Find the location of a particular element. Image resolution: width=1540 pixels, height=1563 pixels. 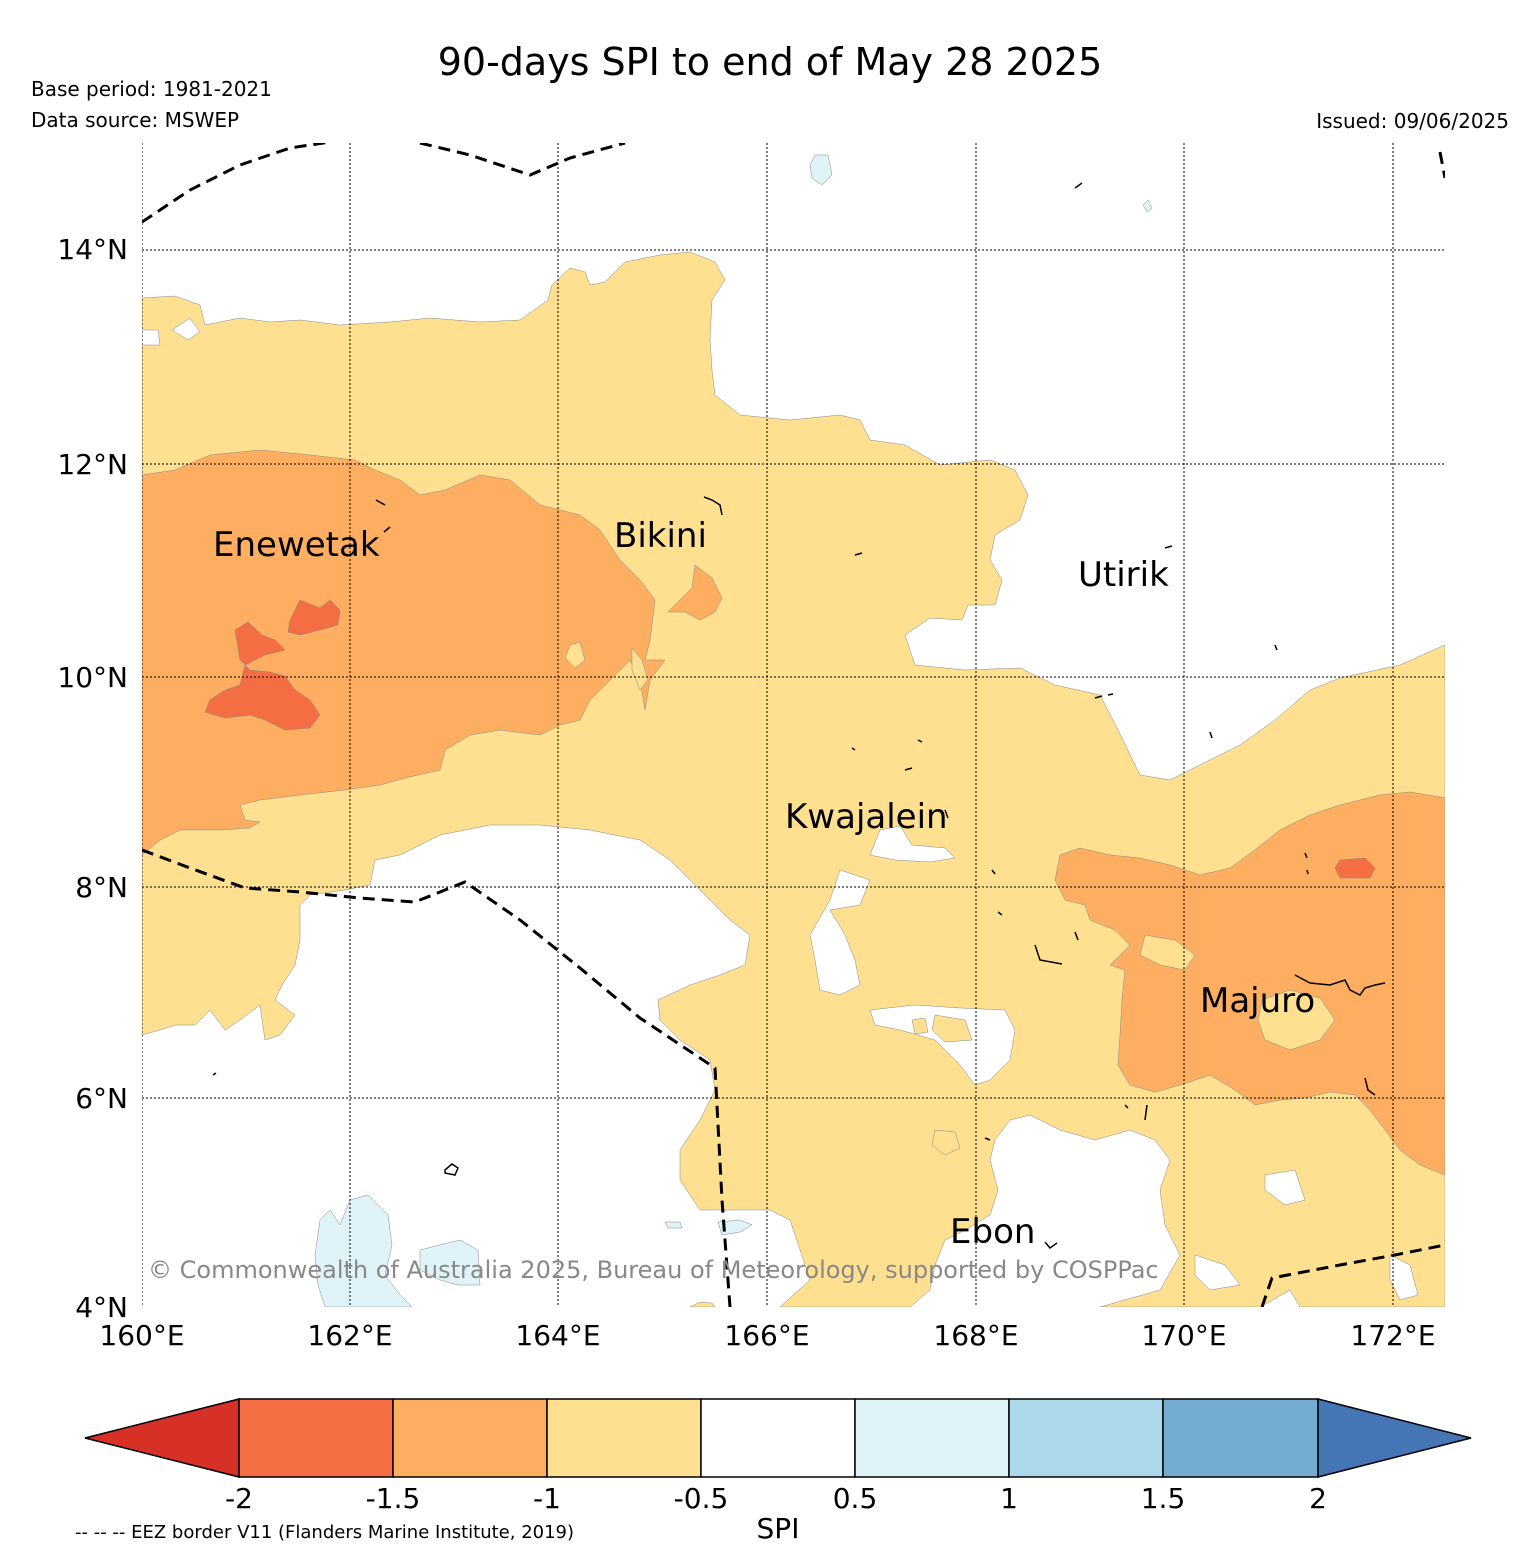

data-source: Data source: MSWEP is located at coordinates (135, 120).